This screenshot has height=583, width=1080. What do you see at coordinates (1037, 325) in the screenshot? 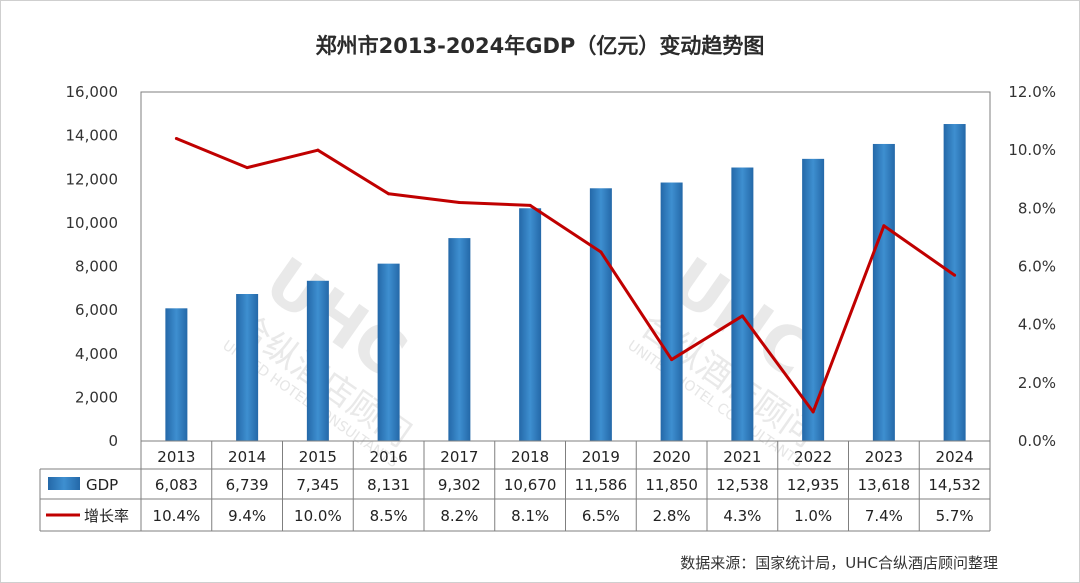
I see `right-tick-label: 4.0%` at bounding box center [1037, 325].